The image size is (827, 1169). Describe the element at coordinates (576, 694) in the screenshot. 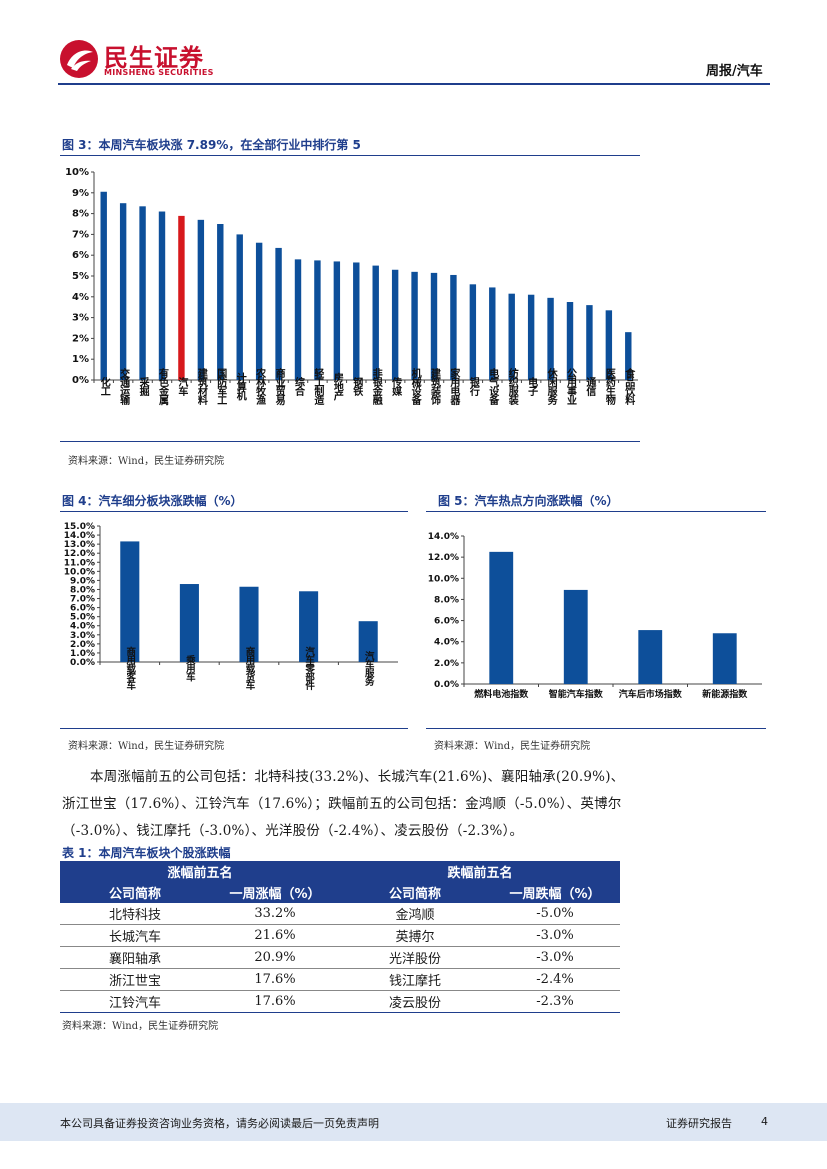

I see `x-category-label: 智能汽车指数` at that location.